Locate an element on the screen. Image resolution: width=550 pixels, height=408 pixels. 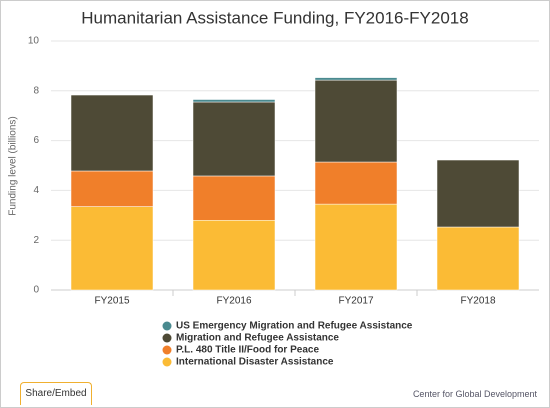
x-tick-label: FY2015 is located at coordinates (111, 301).